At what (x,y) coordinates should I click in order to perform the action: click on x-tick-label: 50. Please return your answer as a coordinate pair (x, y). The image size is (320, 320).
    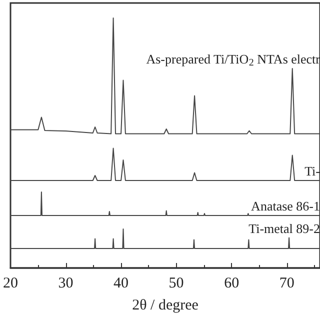
    Looking at the image, I should click on (176, 284).